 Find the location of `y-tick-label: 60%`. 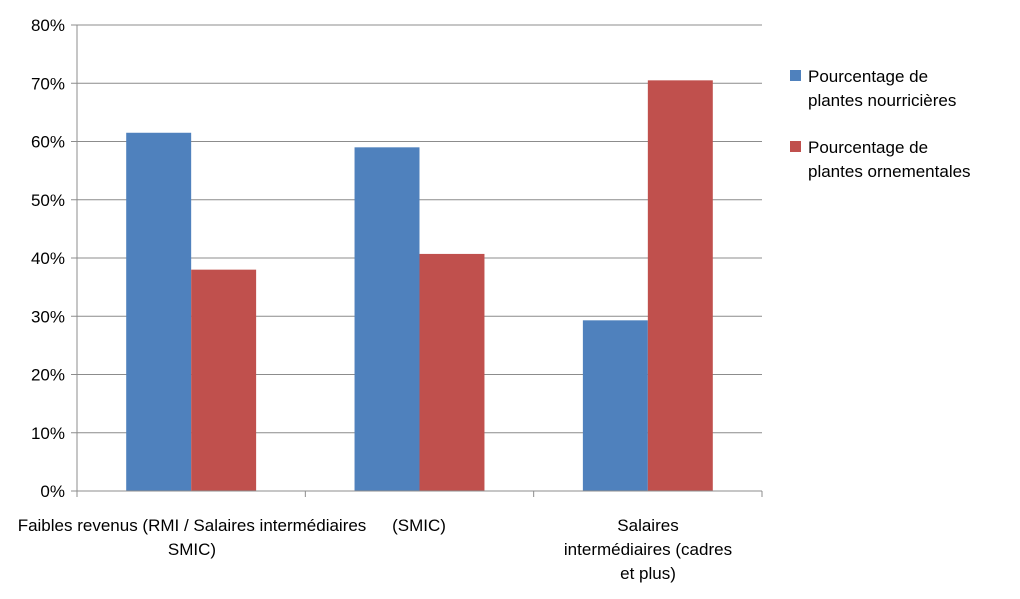

y-tick-label: 60% is located at coordinates (48, 142).